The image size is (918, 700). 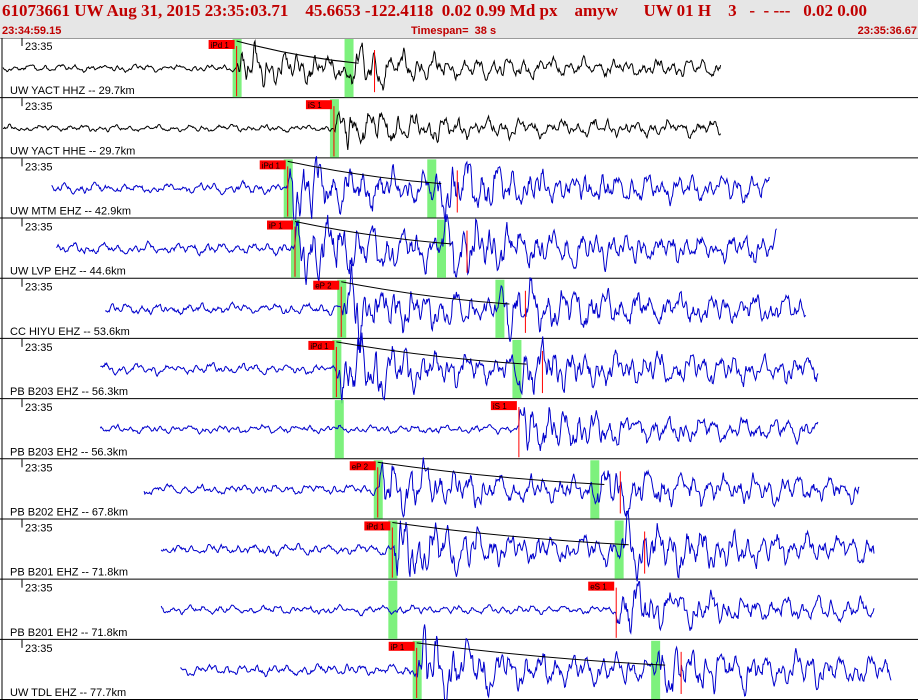 I want to click on trace-row: iPd 1 23:35 PB B203 EHZ -- 56.3km, so click(x=459, y=368).